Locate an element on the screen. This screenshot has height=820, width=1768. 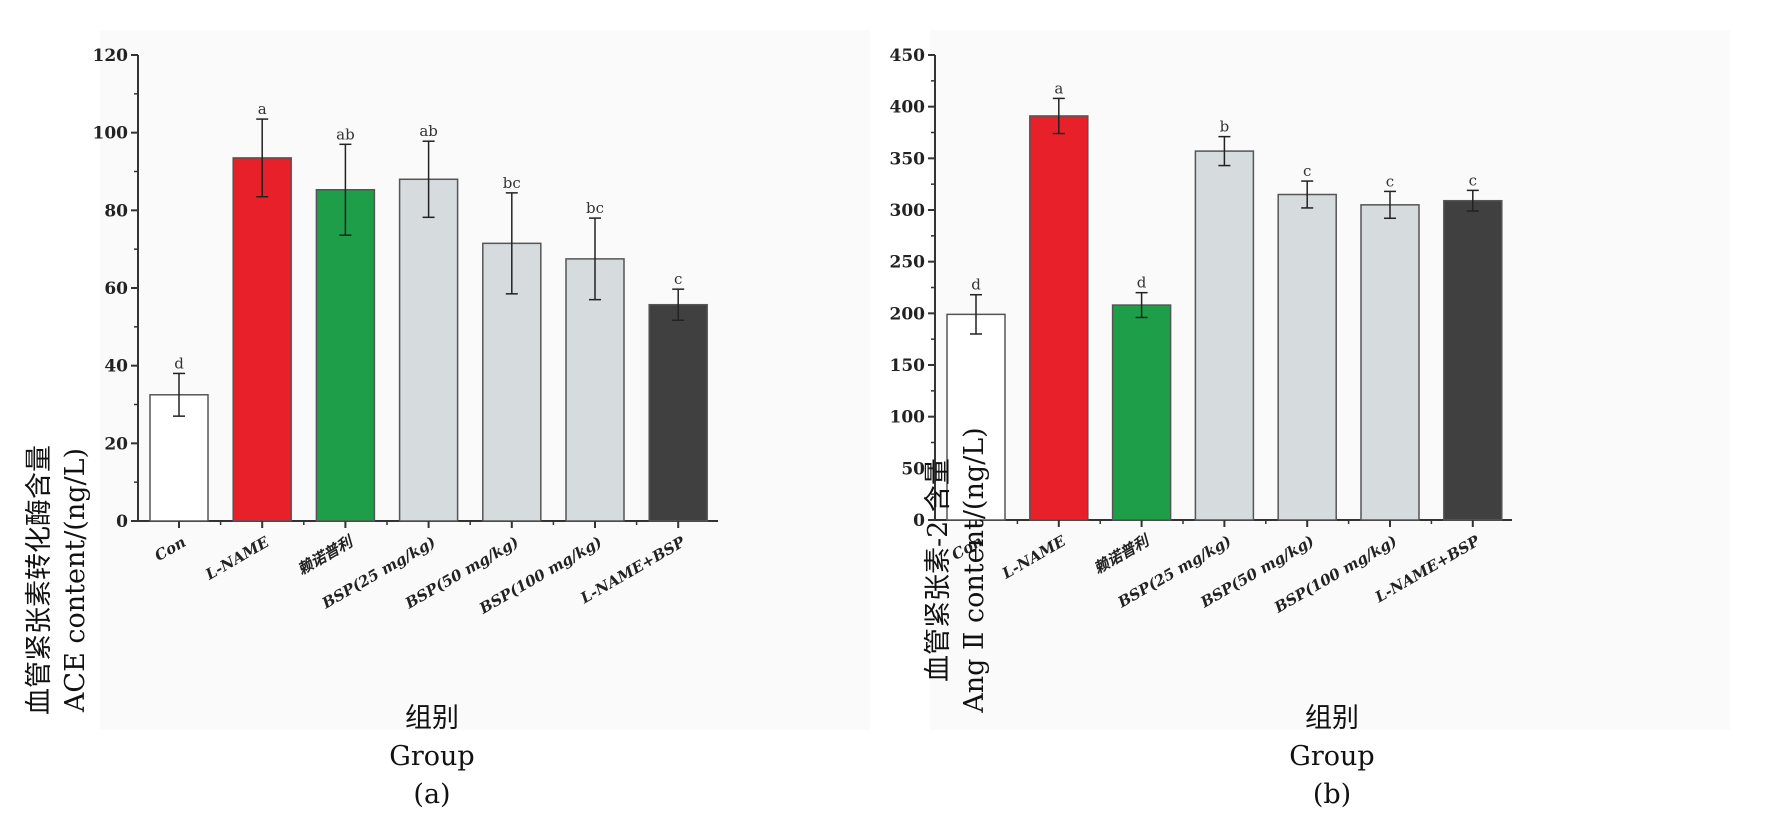
panel-b-x-label-en: Group is located at coordinates (1332, 756).